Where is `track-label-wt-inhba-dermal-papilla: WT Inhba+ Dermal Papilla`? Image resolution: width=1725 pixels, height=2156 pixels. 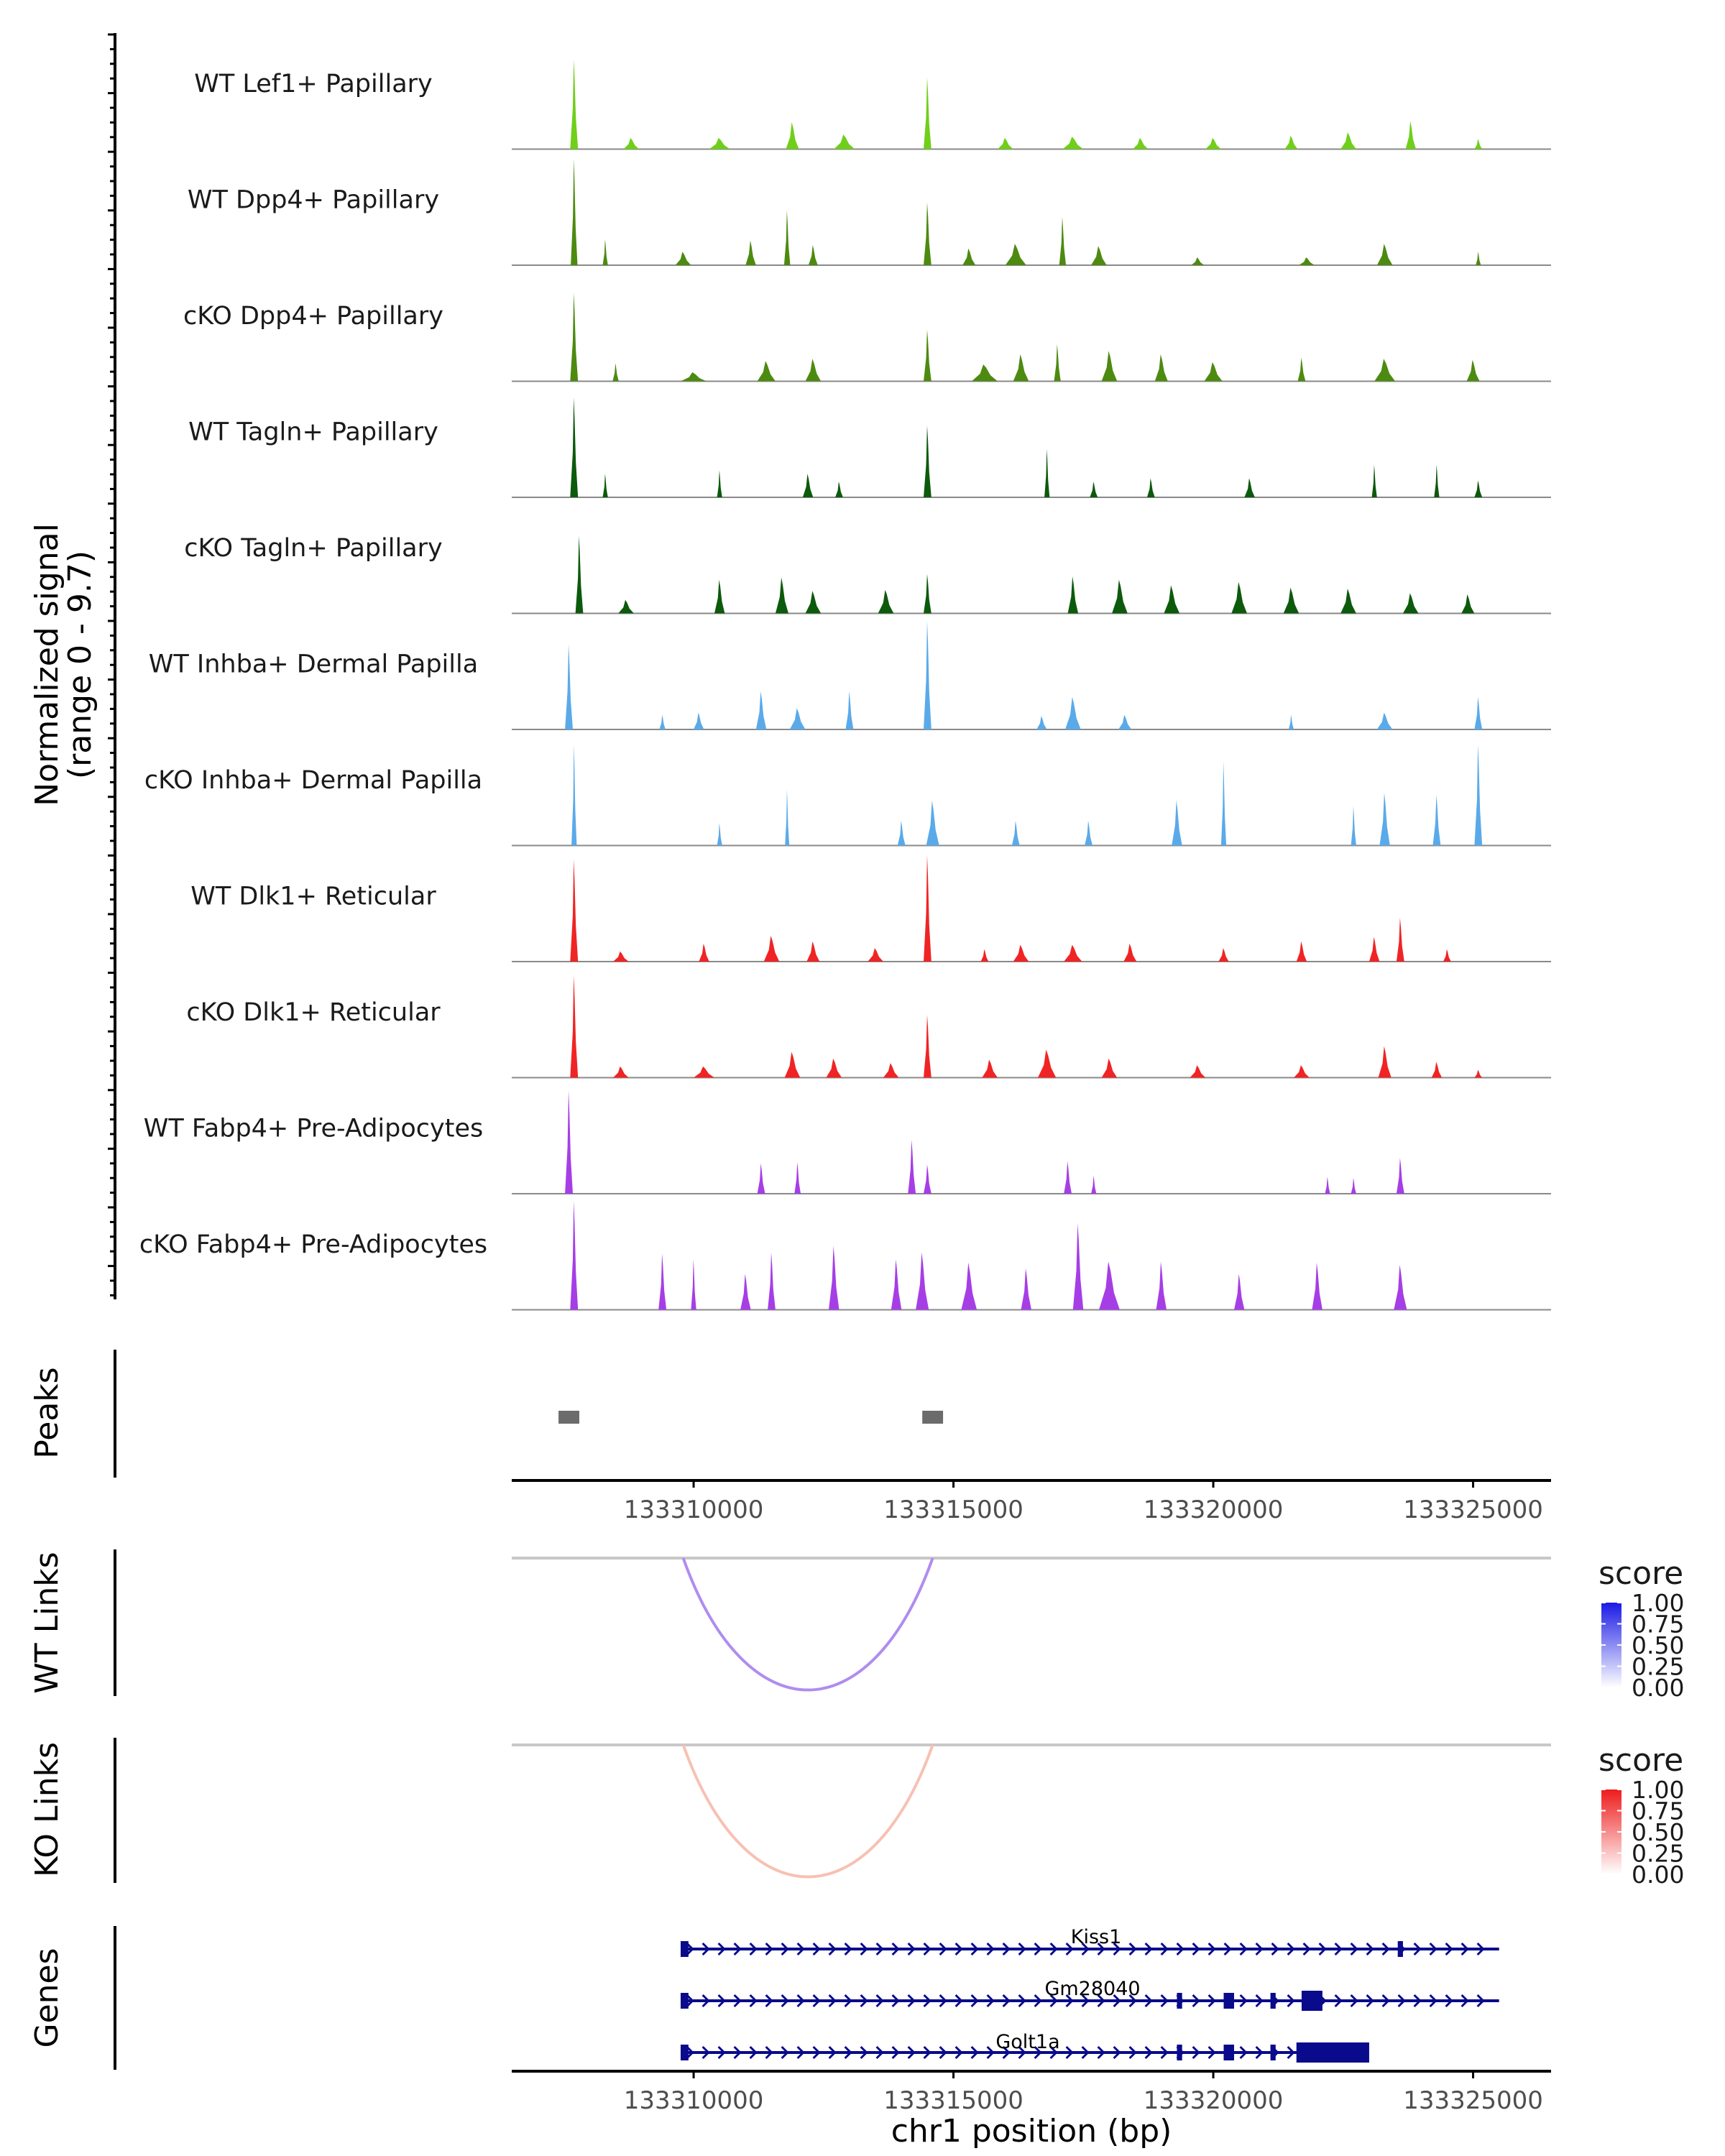 track-label-wt-inhba-dermal-papilla: WT Inhba+ Dermal Papilla is located at coordinates (313, 664).